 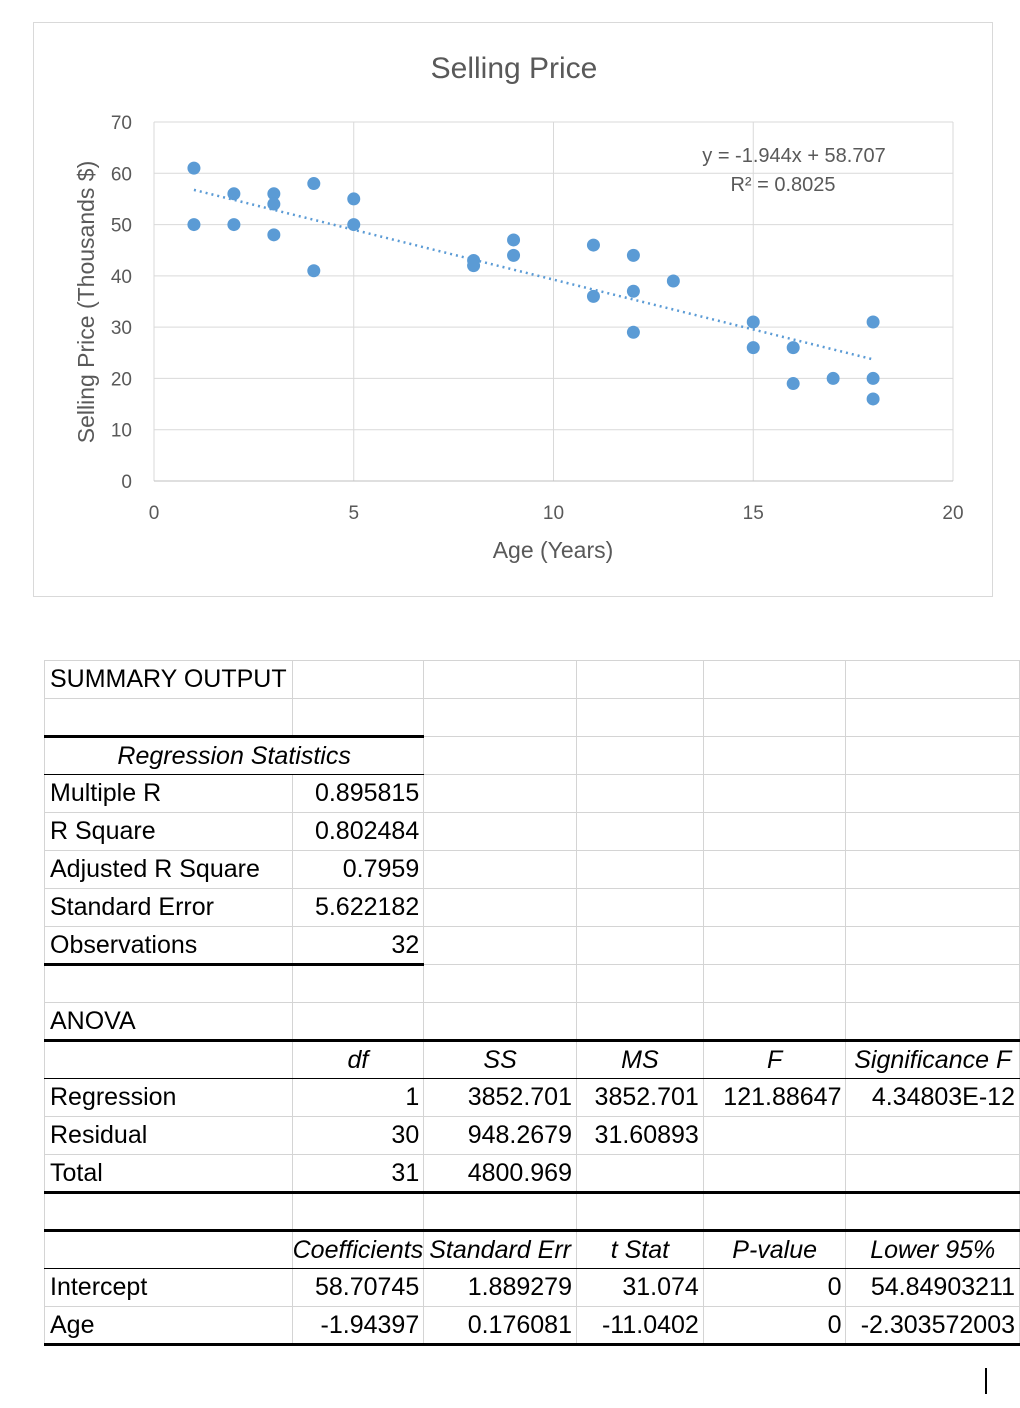 What do you see at coordinates (500, 1249) in the screenshot?
I see `coef-header-standard-error: Standard Err` at bounding box center [500, 1249].